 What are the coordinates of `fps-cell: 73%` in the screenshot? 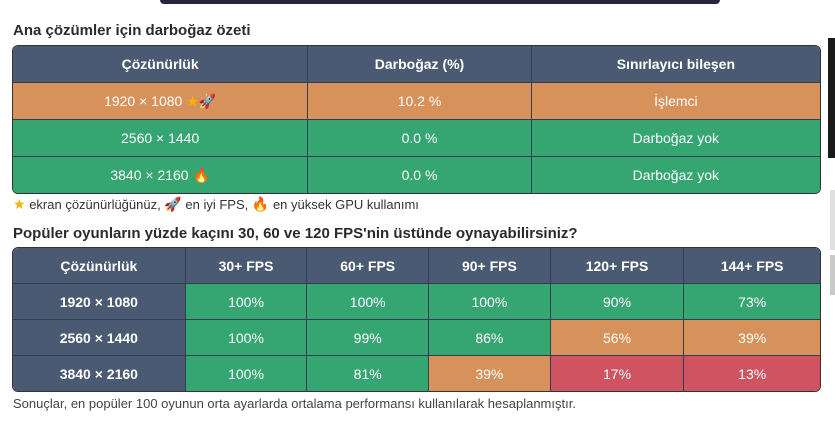 It's located at (752, 302).